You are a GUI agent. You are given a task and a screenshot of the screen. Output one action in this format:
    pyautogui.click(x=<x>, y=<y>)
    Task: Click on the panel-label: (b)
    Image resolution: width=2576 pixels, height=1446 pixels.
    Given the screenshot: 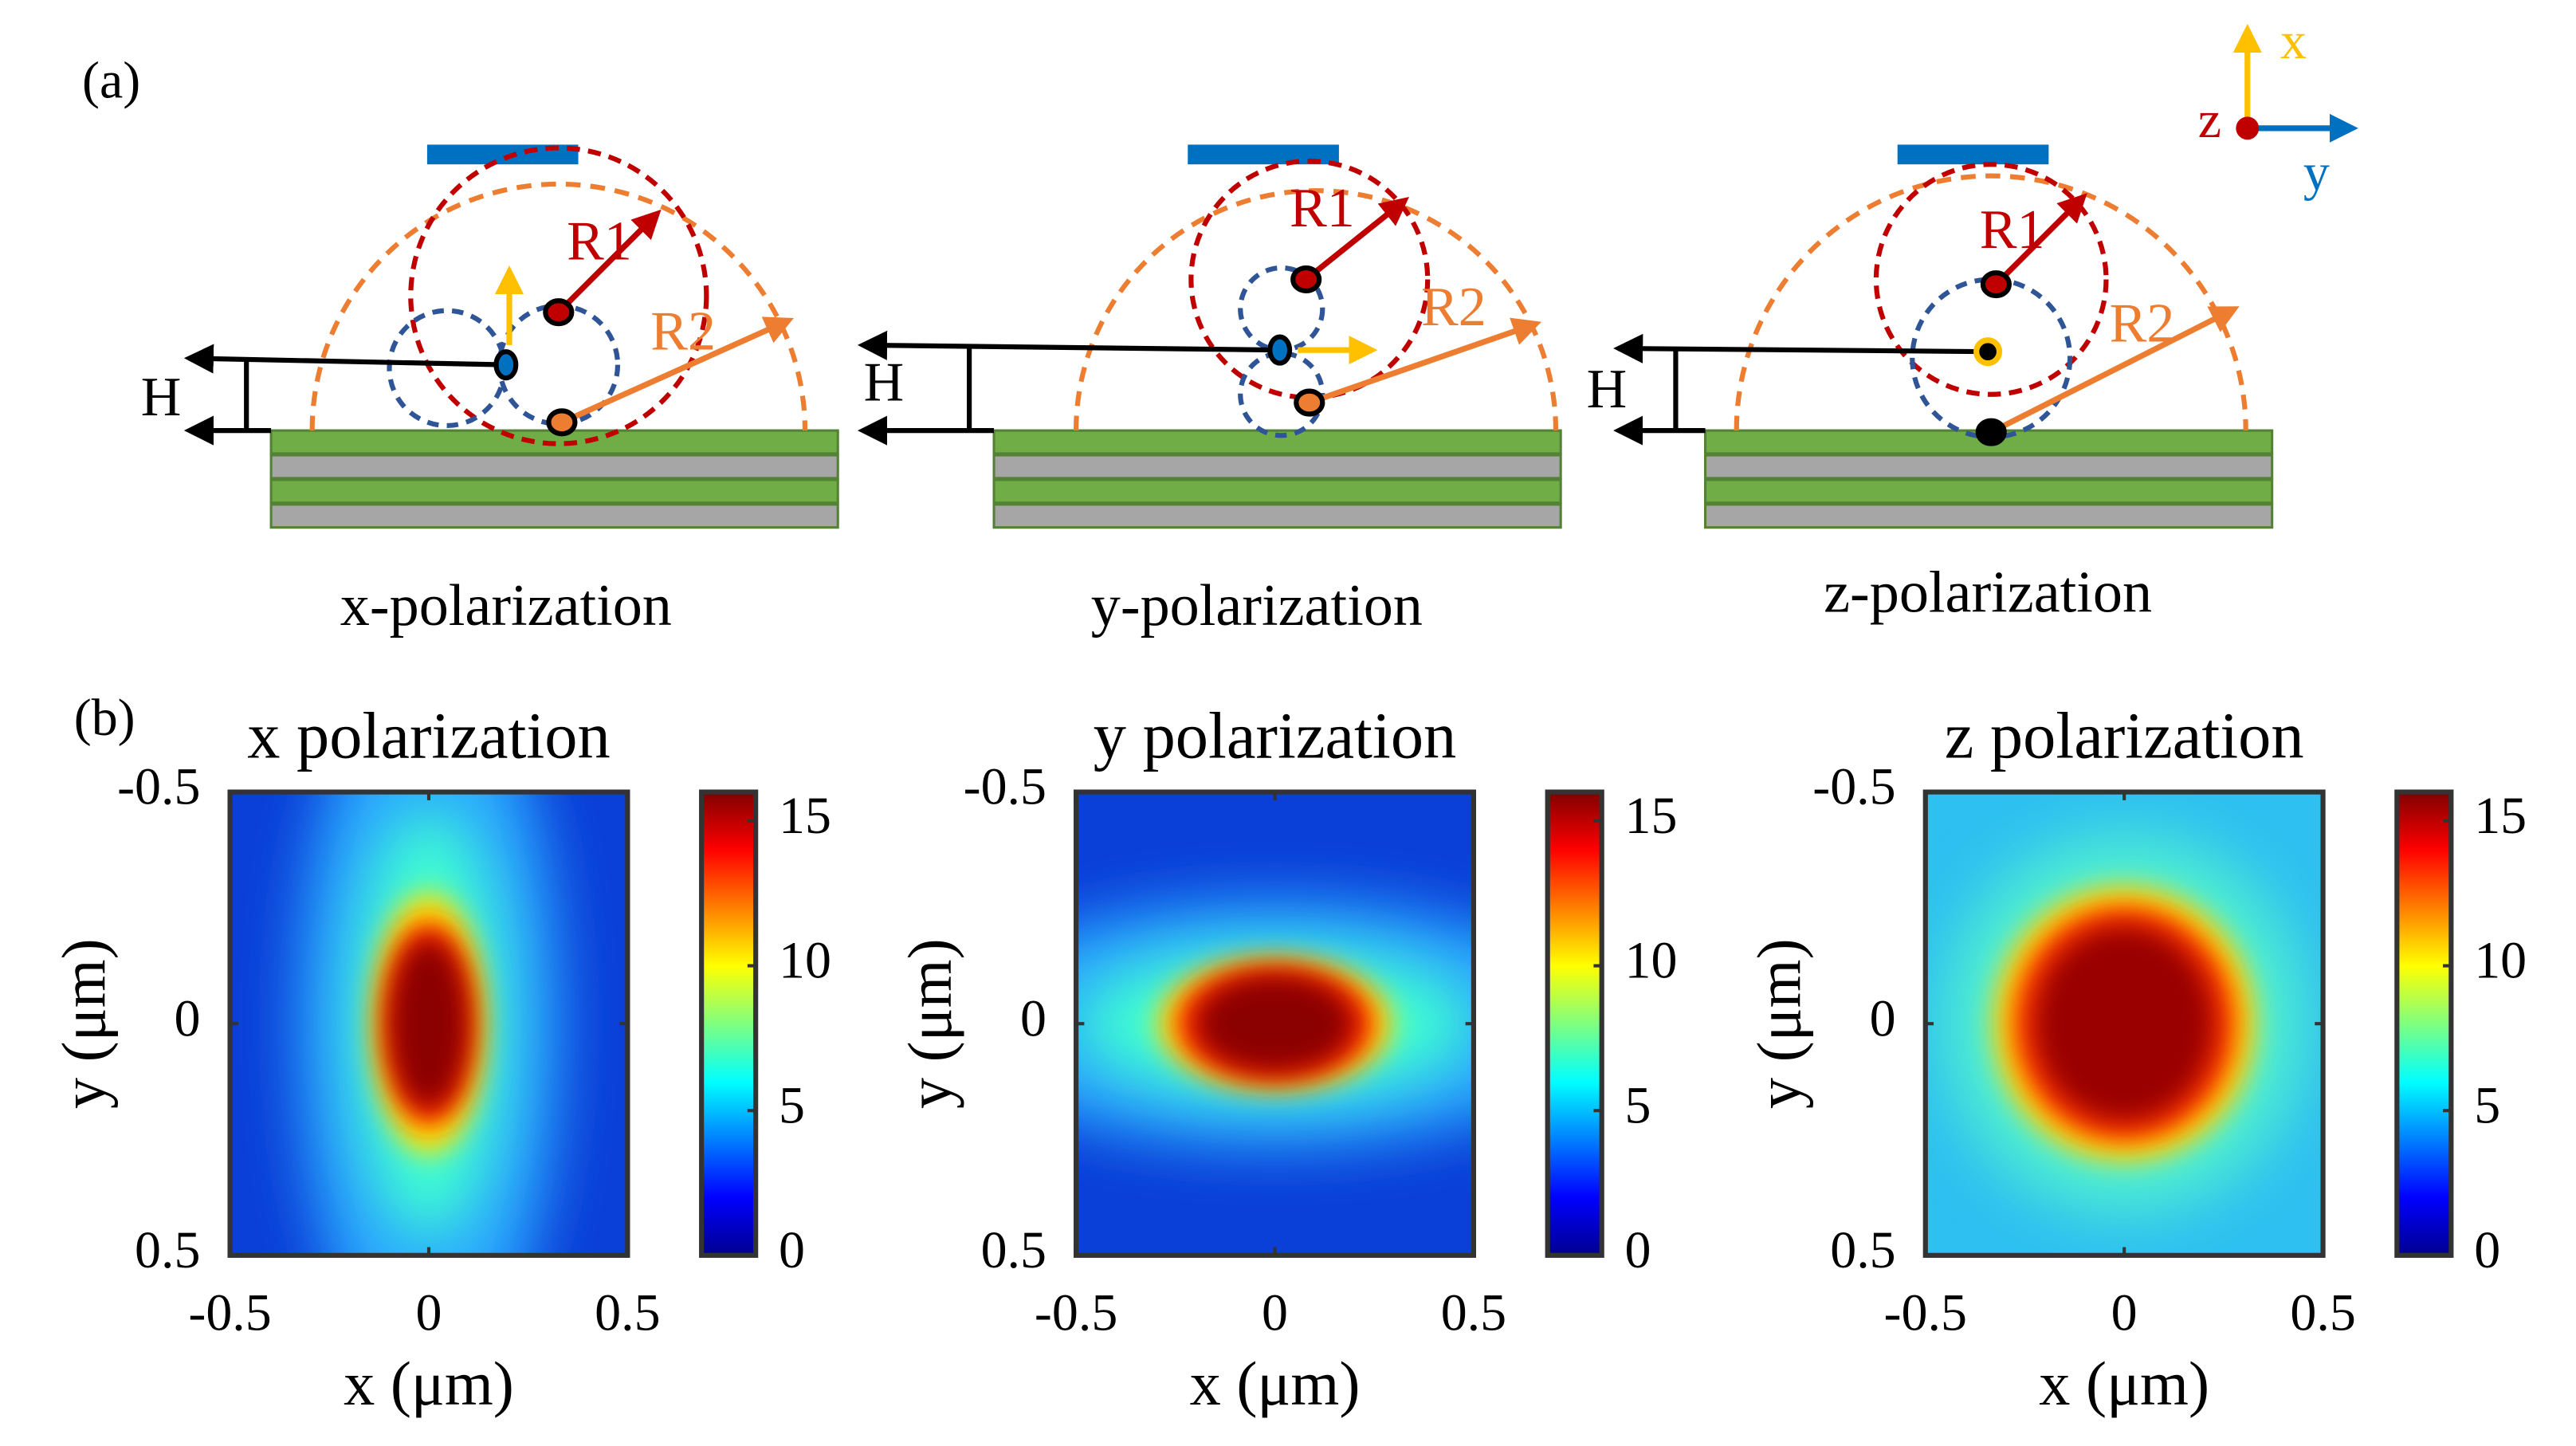 What is the action you would take?
    pyautogui.click(x=104, y=718)
    